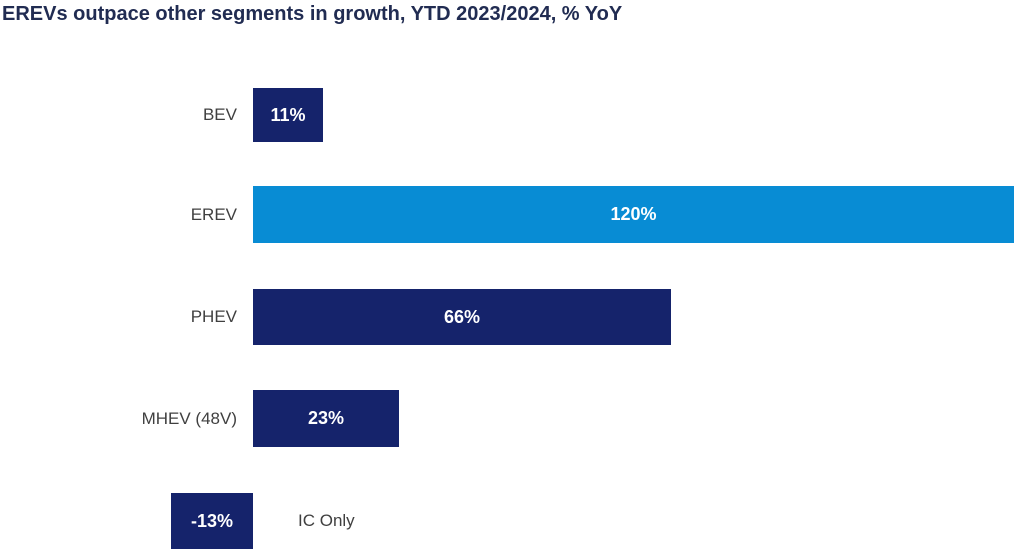  I want to click on bar-mhev: 23%, so click(326, 418).